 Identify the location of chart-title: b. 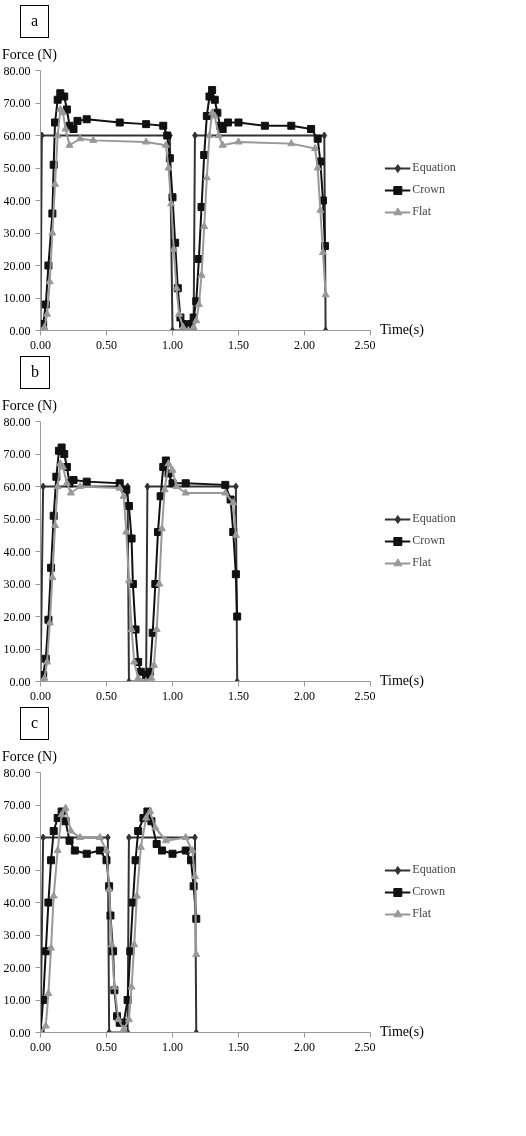
(35, 371).